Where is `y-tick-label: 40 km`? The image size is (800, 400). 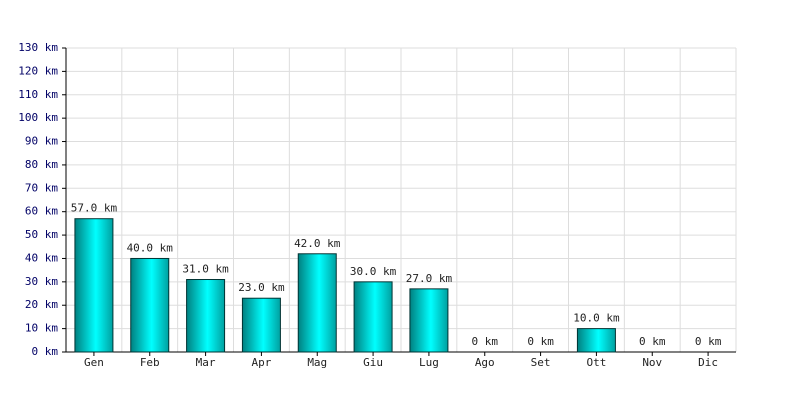
y-tick-label: 40 km is located at coordinates (41, 257).